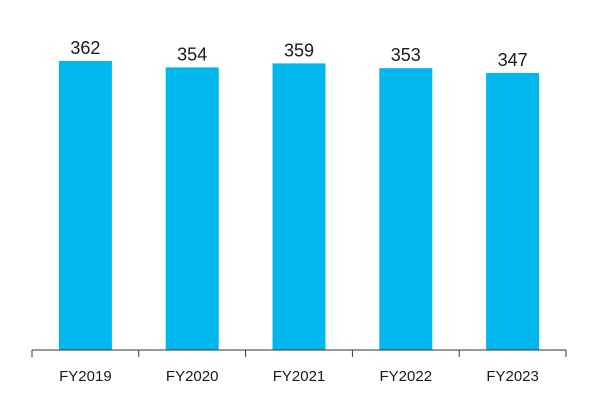 The width and height of the screenshot is (600, 400). I want to click on data-label-fy2022: 353, so click(406, 55).